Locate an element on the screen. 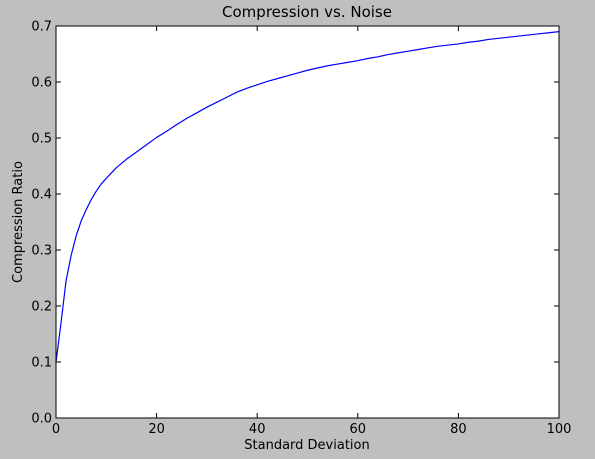 This screenshot has height=459, width=595. x-tick-label: 100 is located at coordinates (559, 429).